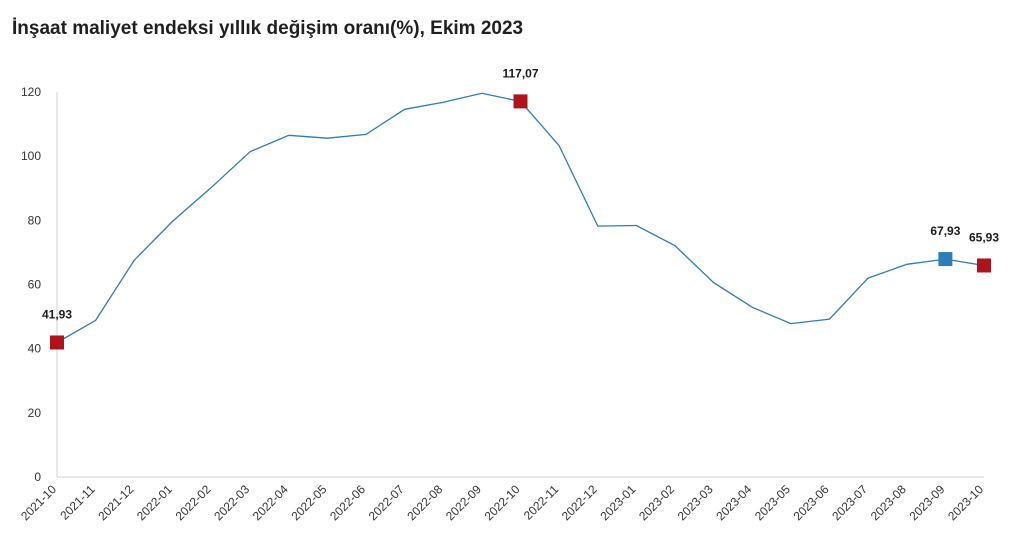 This screenshot has width=1012, height=553. I want to click on x-tick-label: 2022-11, so click(541, 502).